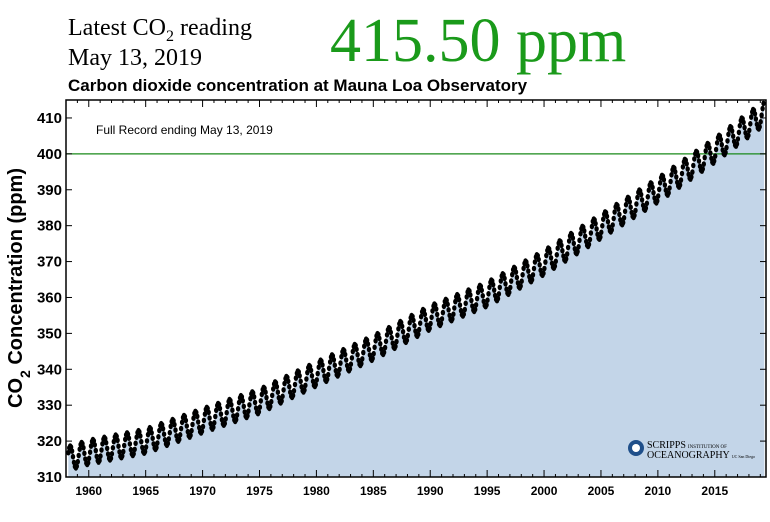  What do you see at coordinates (544, 491) in the screenshot?
I see `x-tick-label: 2000` at bounding box center [544, 491].